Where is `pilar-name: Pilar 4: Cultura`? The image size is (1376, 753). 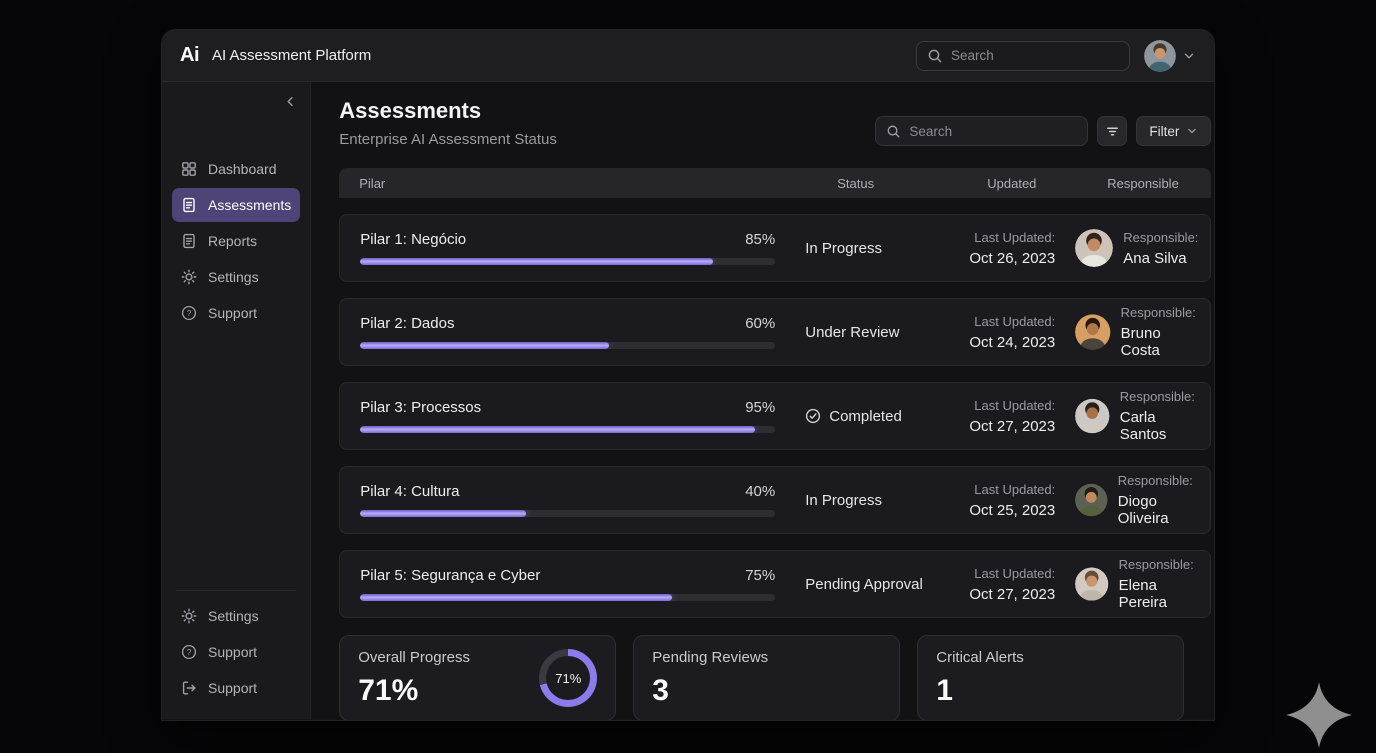
pilar-name: Pilar 4: Cultura is located at coordinates (410, 491).